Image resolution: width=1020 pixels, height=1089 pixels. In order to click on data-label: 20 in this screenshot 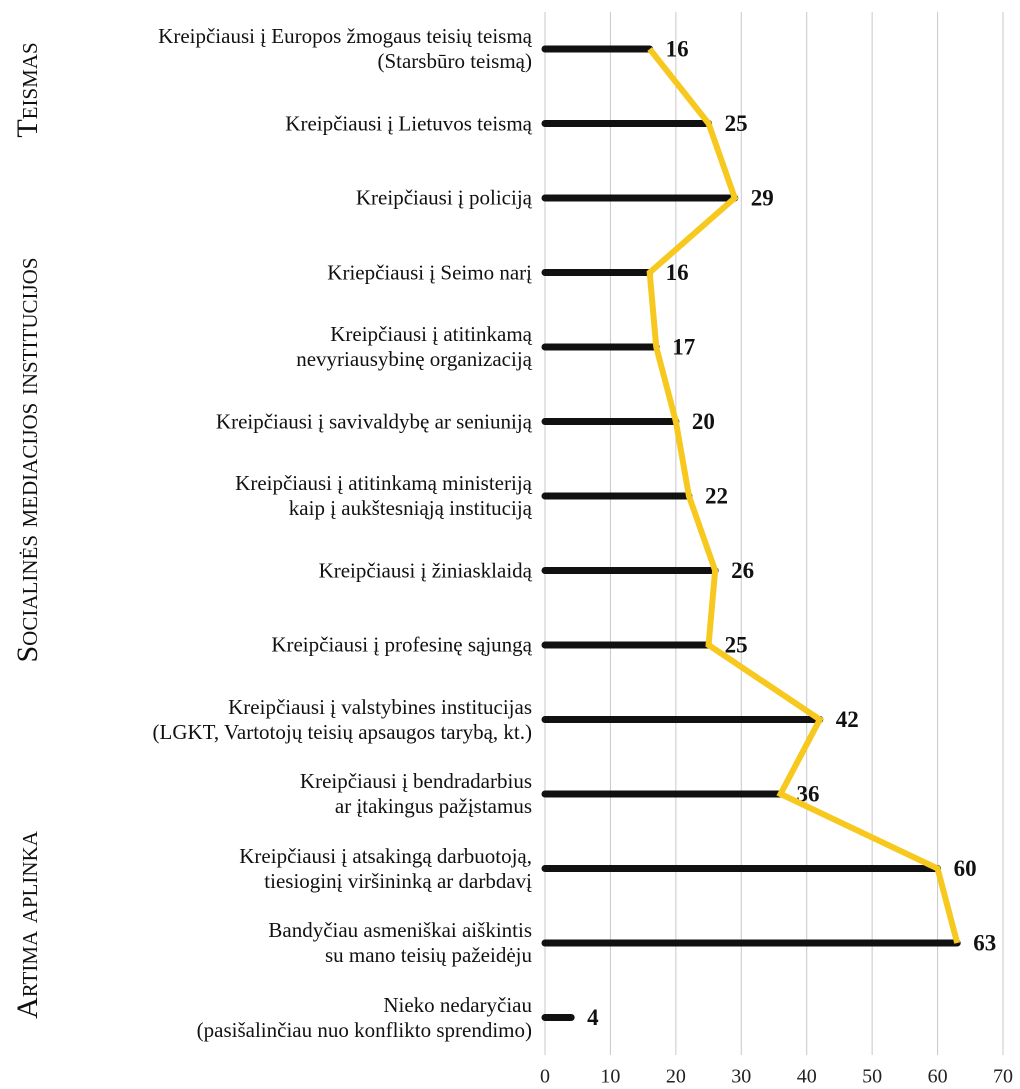, I will do `click(703, 421)`.